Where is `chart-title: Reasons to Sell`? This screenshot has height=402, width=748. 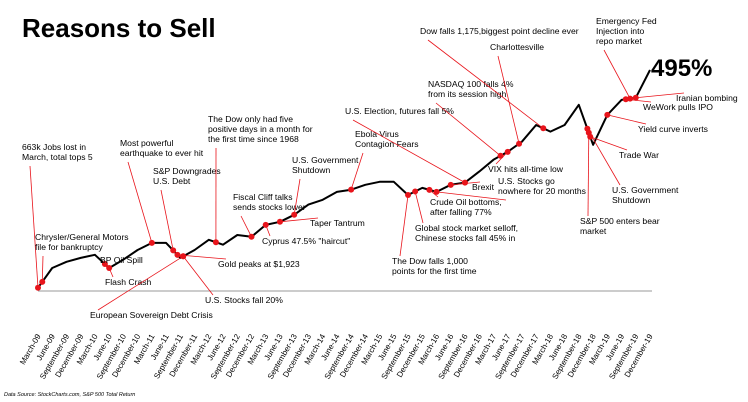
chart-title: Reasons to Sell is located at coordinates (119, 28).